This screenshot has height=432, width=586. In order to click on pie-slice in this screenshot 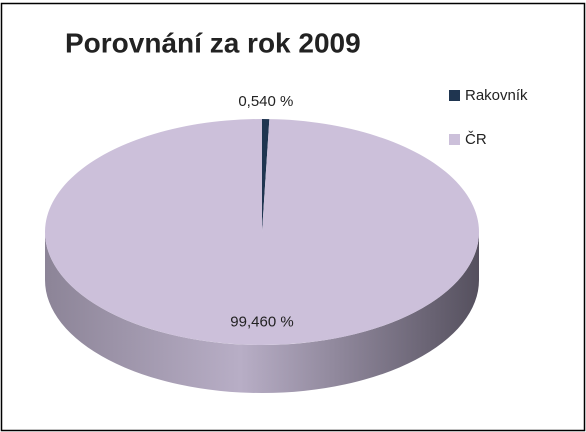, I will do `click(266, 175)`.